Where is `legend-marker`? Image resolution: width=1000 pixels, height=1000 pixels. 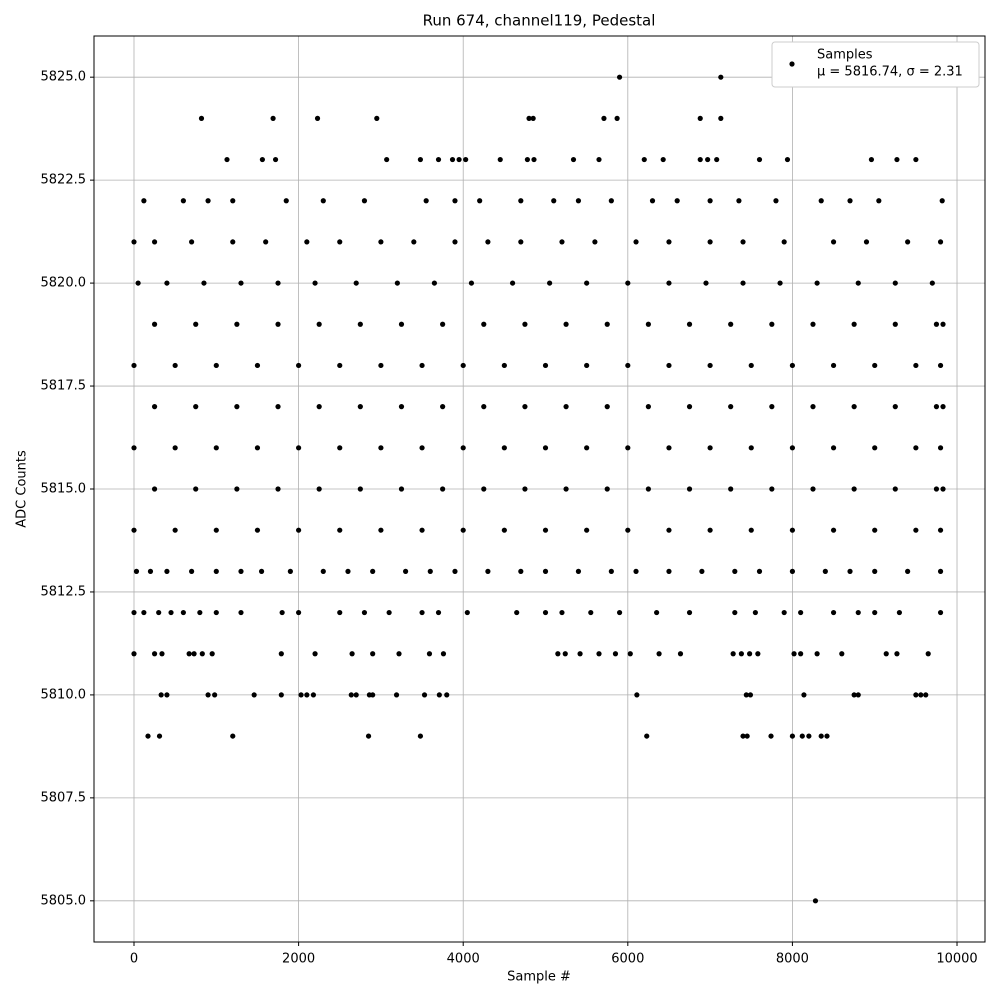 legend-marker is located at coordinates (792, 64).